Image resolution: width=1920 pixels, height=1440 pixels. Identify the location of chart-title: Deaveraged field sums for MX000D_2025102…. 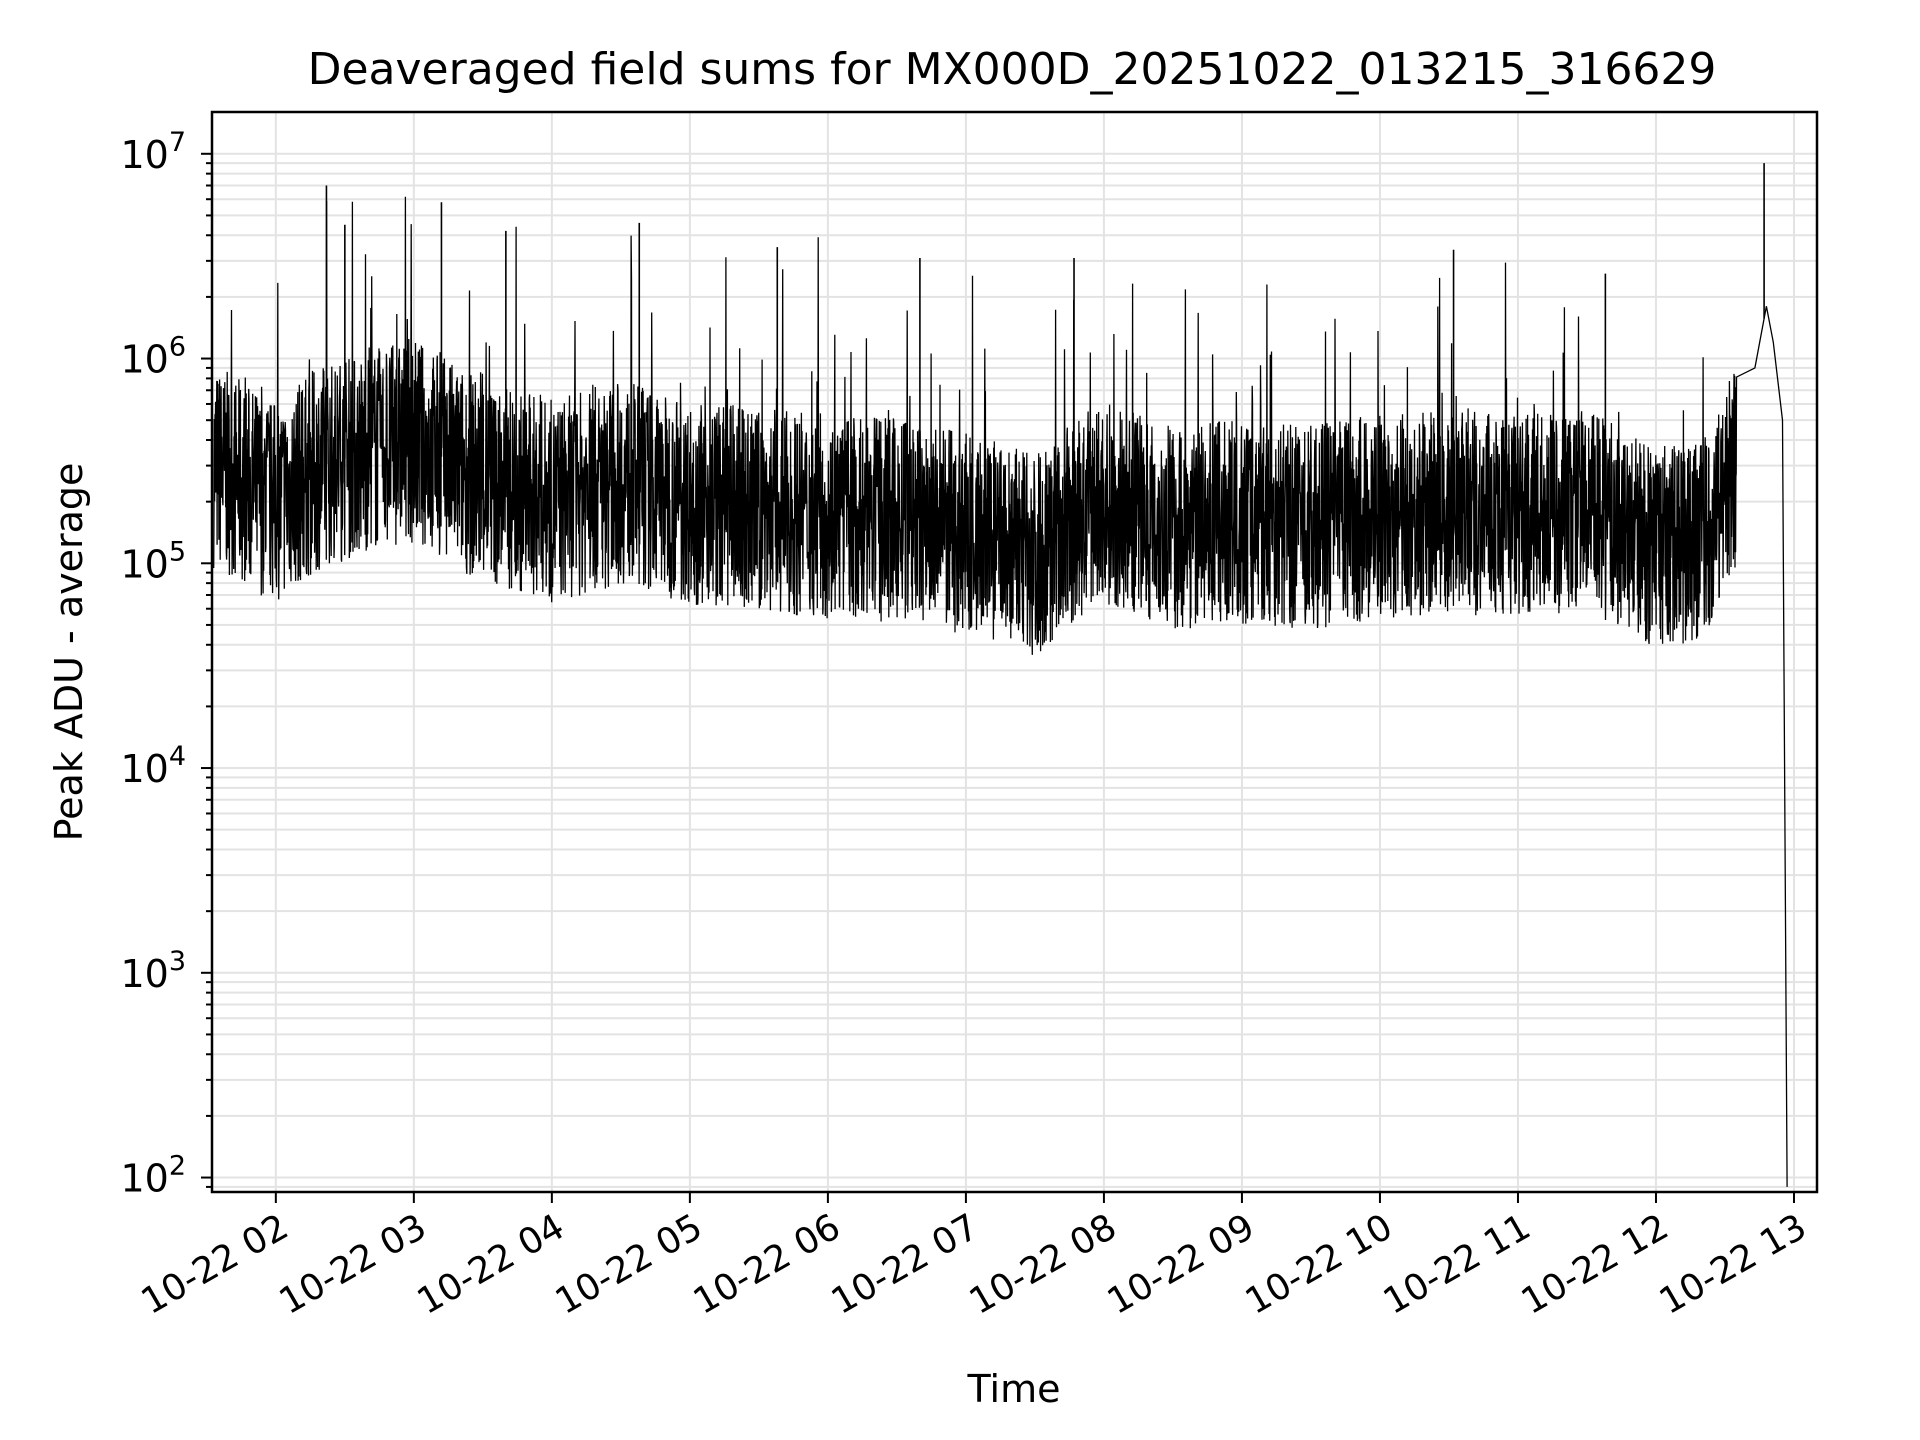
(1012, 69).